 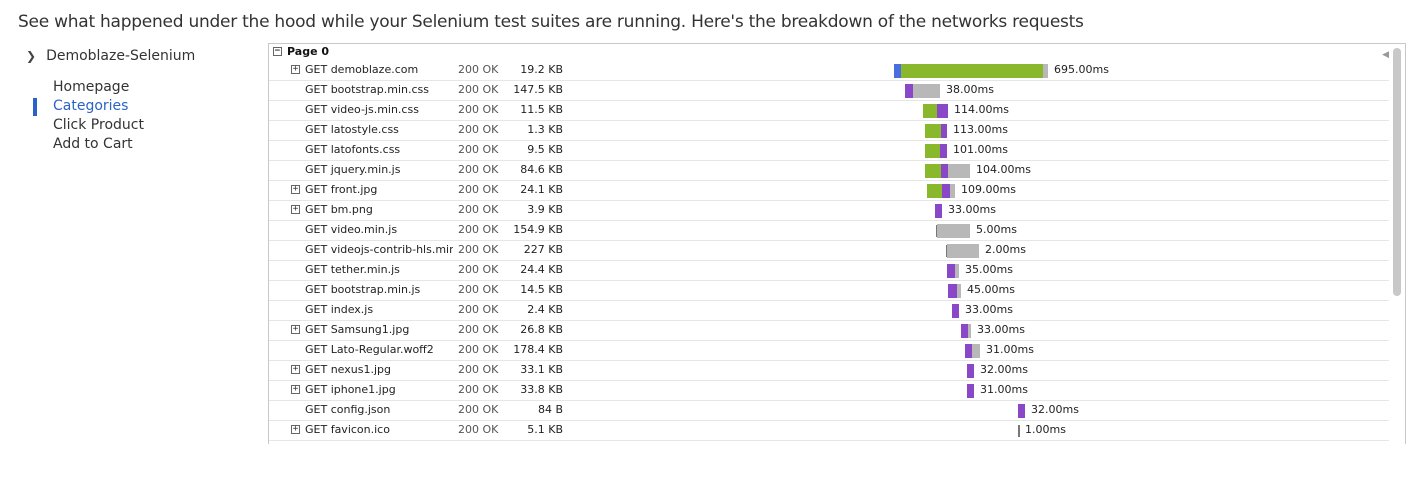 I want to click on request-name: GET Lato-Regular.woff2, so click(x=369, y=349).